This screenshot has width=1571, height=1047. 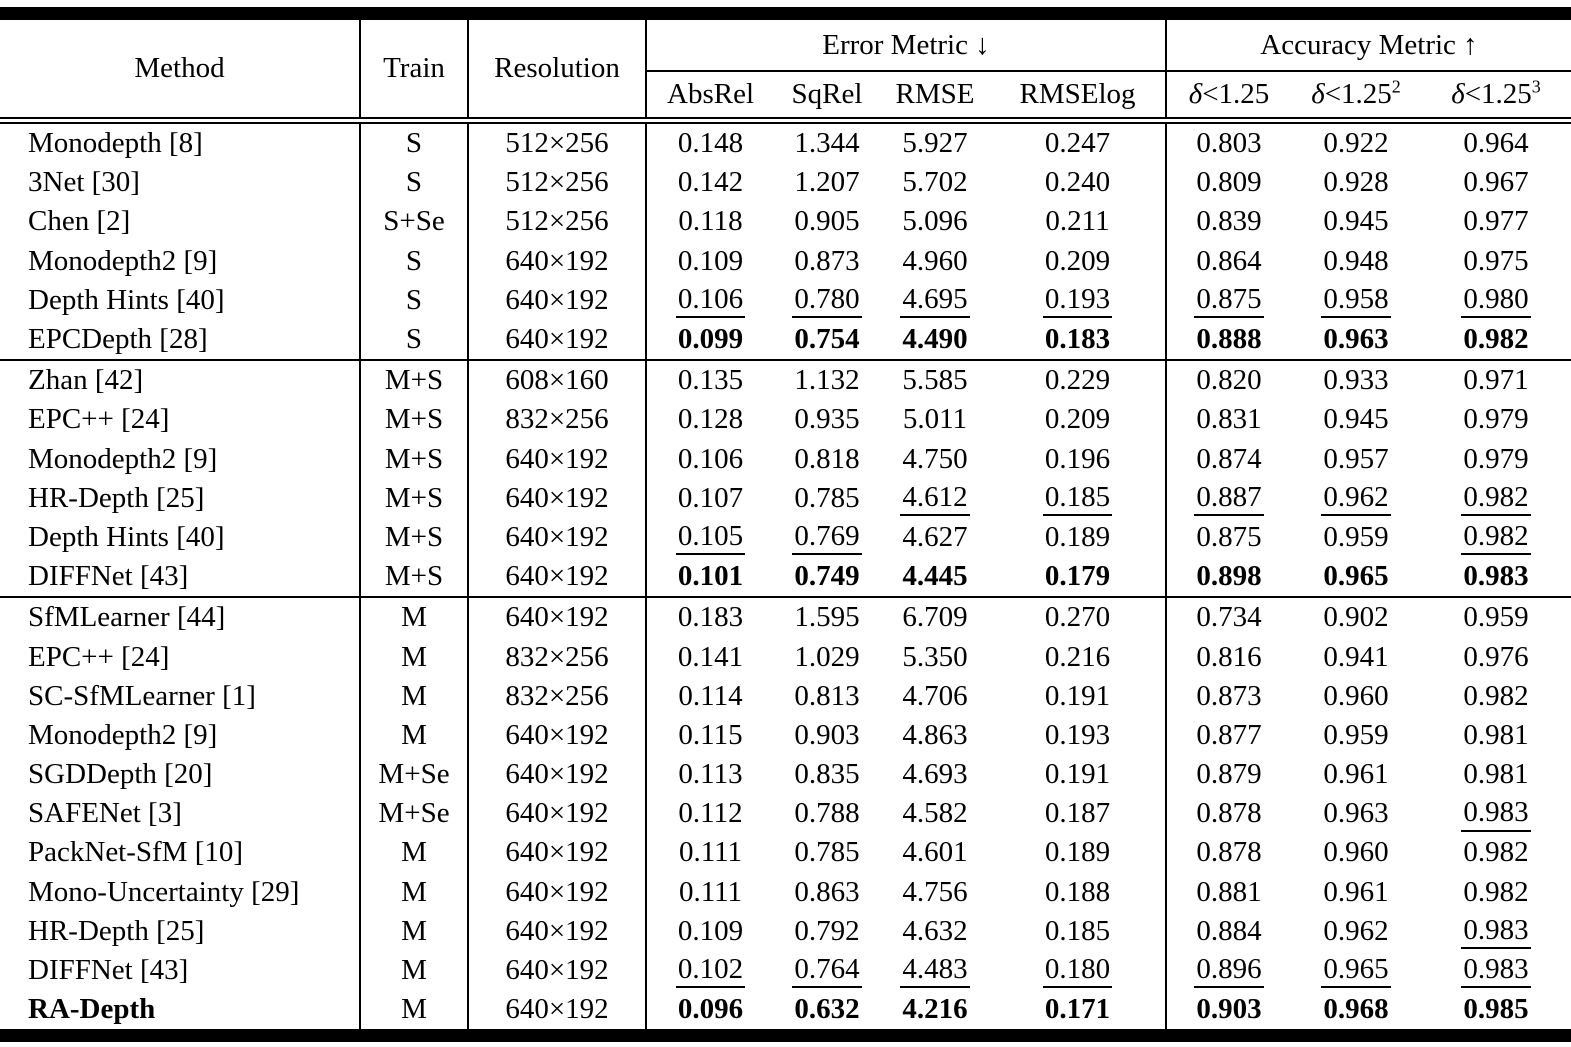 I want to click on method-cell: Chen [2], so click(x=180, y=222).